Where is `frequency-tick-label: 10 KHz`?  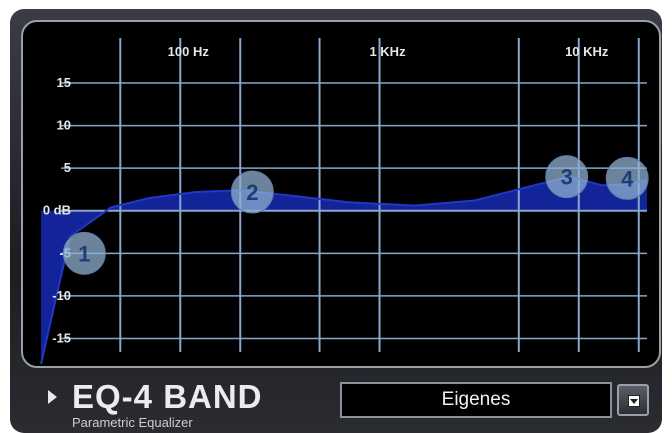 frequency-tick-label: 10 KHz is located at coordinates (587, 51).